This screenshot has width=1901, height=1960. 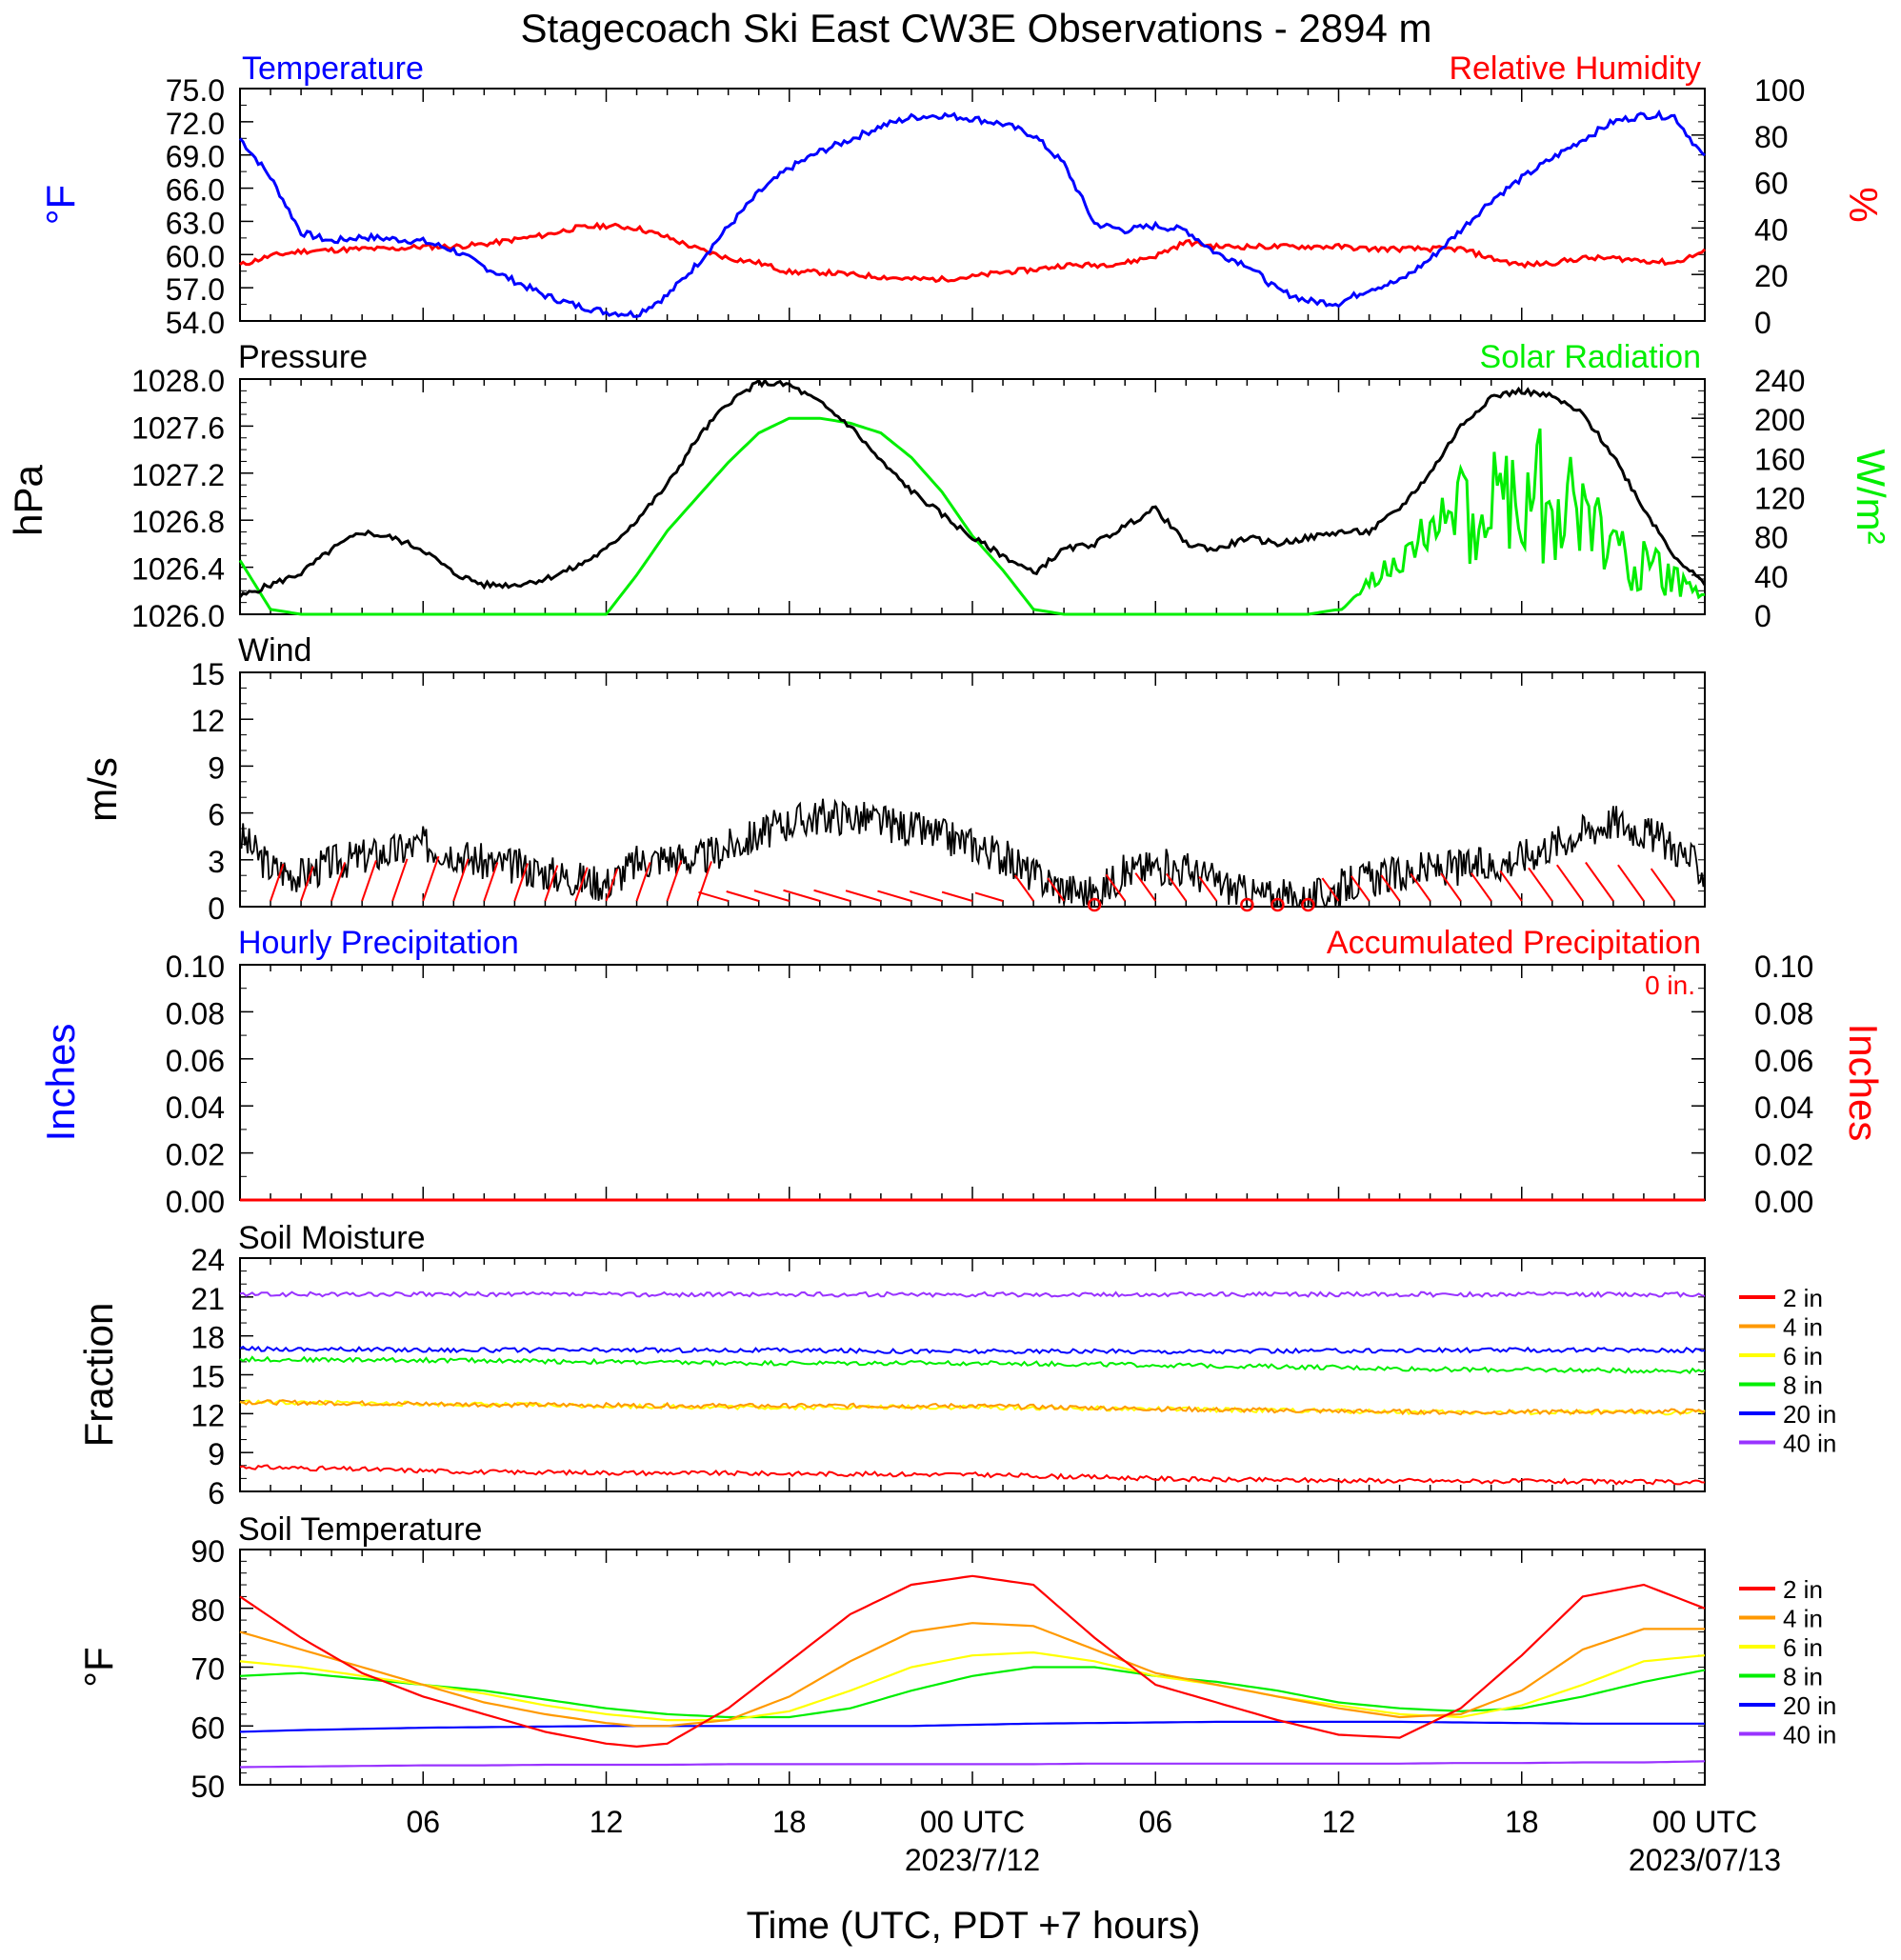 I want to click on y-tick-label: 9, so click(x=216, y=767).